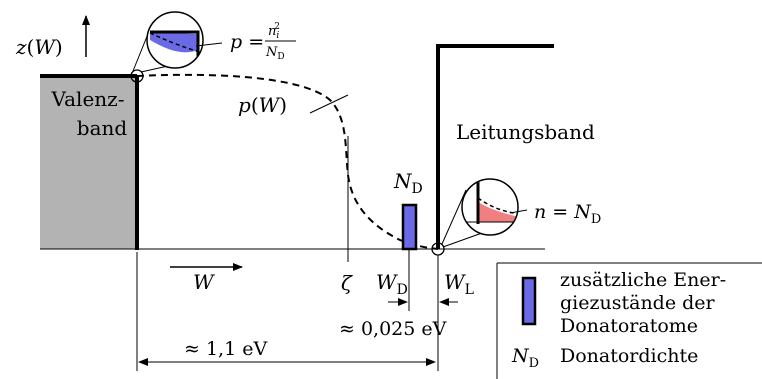 The height and width of the screenshot is (379, 762). Describe the element at coordinates (225, 349) in the screenshot. I see `band-gap-label: ≈ 1,1 eV` at that location.